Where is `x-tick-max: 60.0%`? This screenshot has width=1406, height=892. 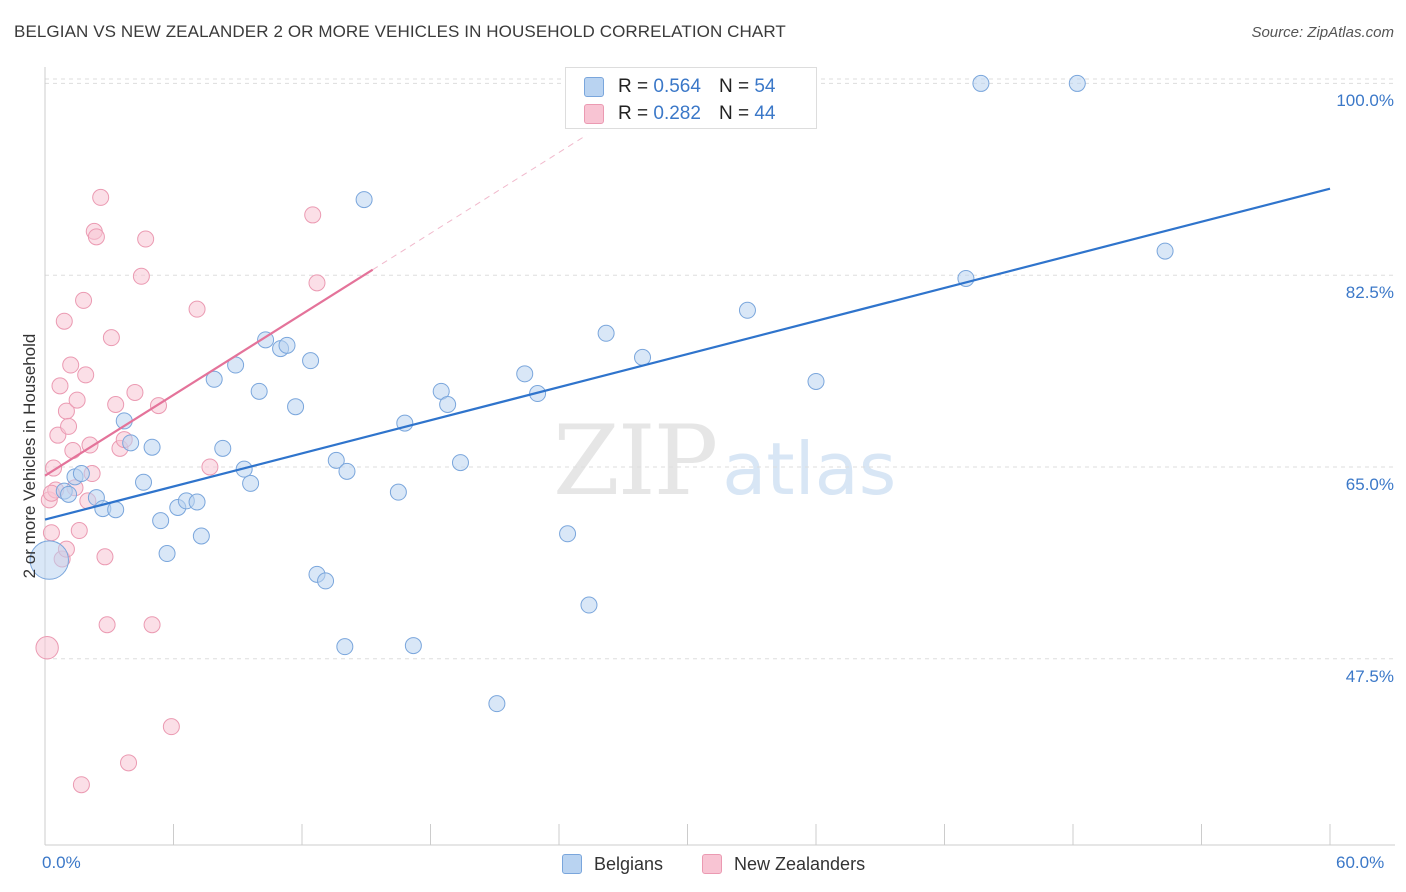 x-tick-max: 60.0% is located at coordinates (1360, 862).